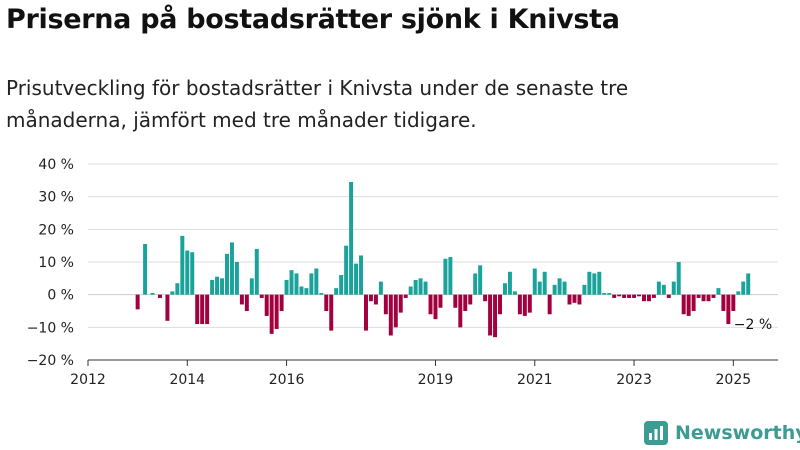  I want to click on x-tick-label: 2021, so click(535, 380).